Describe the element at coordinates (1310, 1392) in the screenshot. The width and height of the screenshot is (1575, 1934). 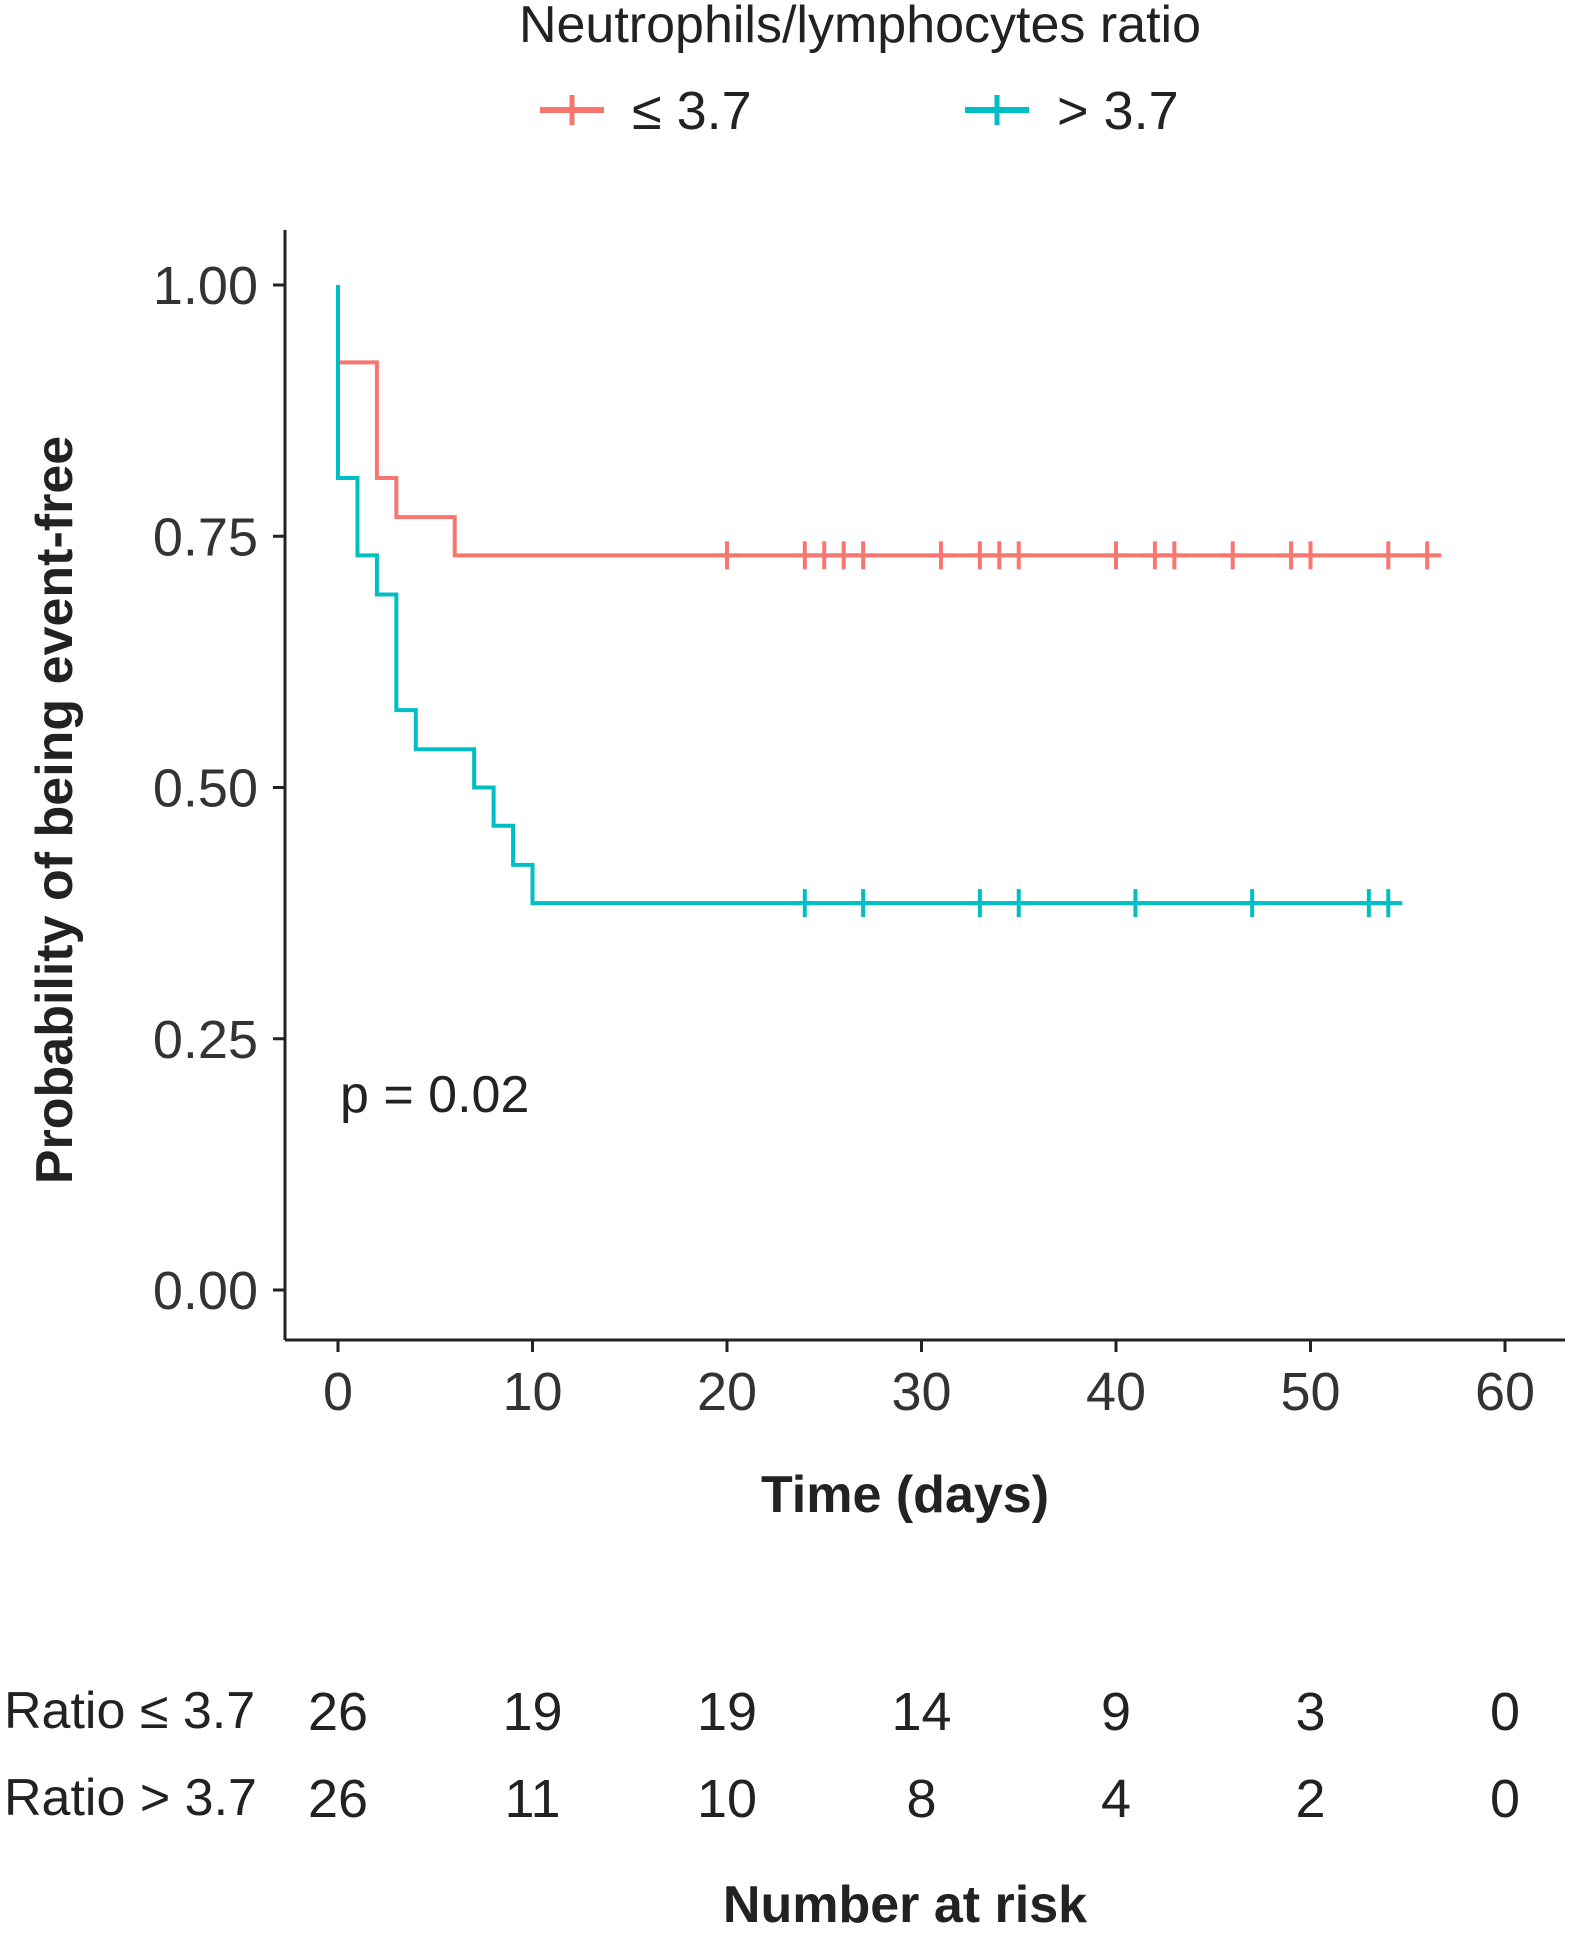
I see `x-tick-label: 50` at that location.